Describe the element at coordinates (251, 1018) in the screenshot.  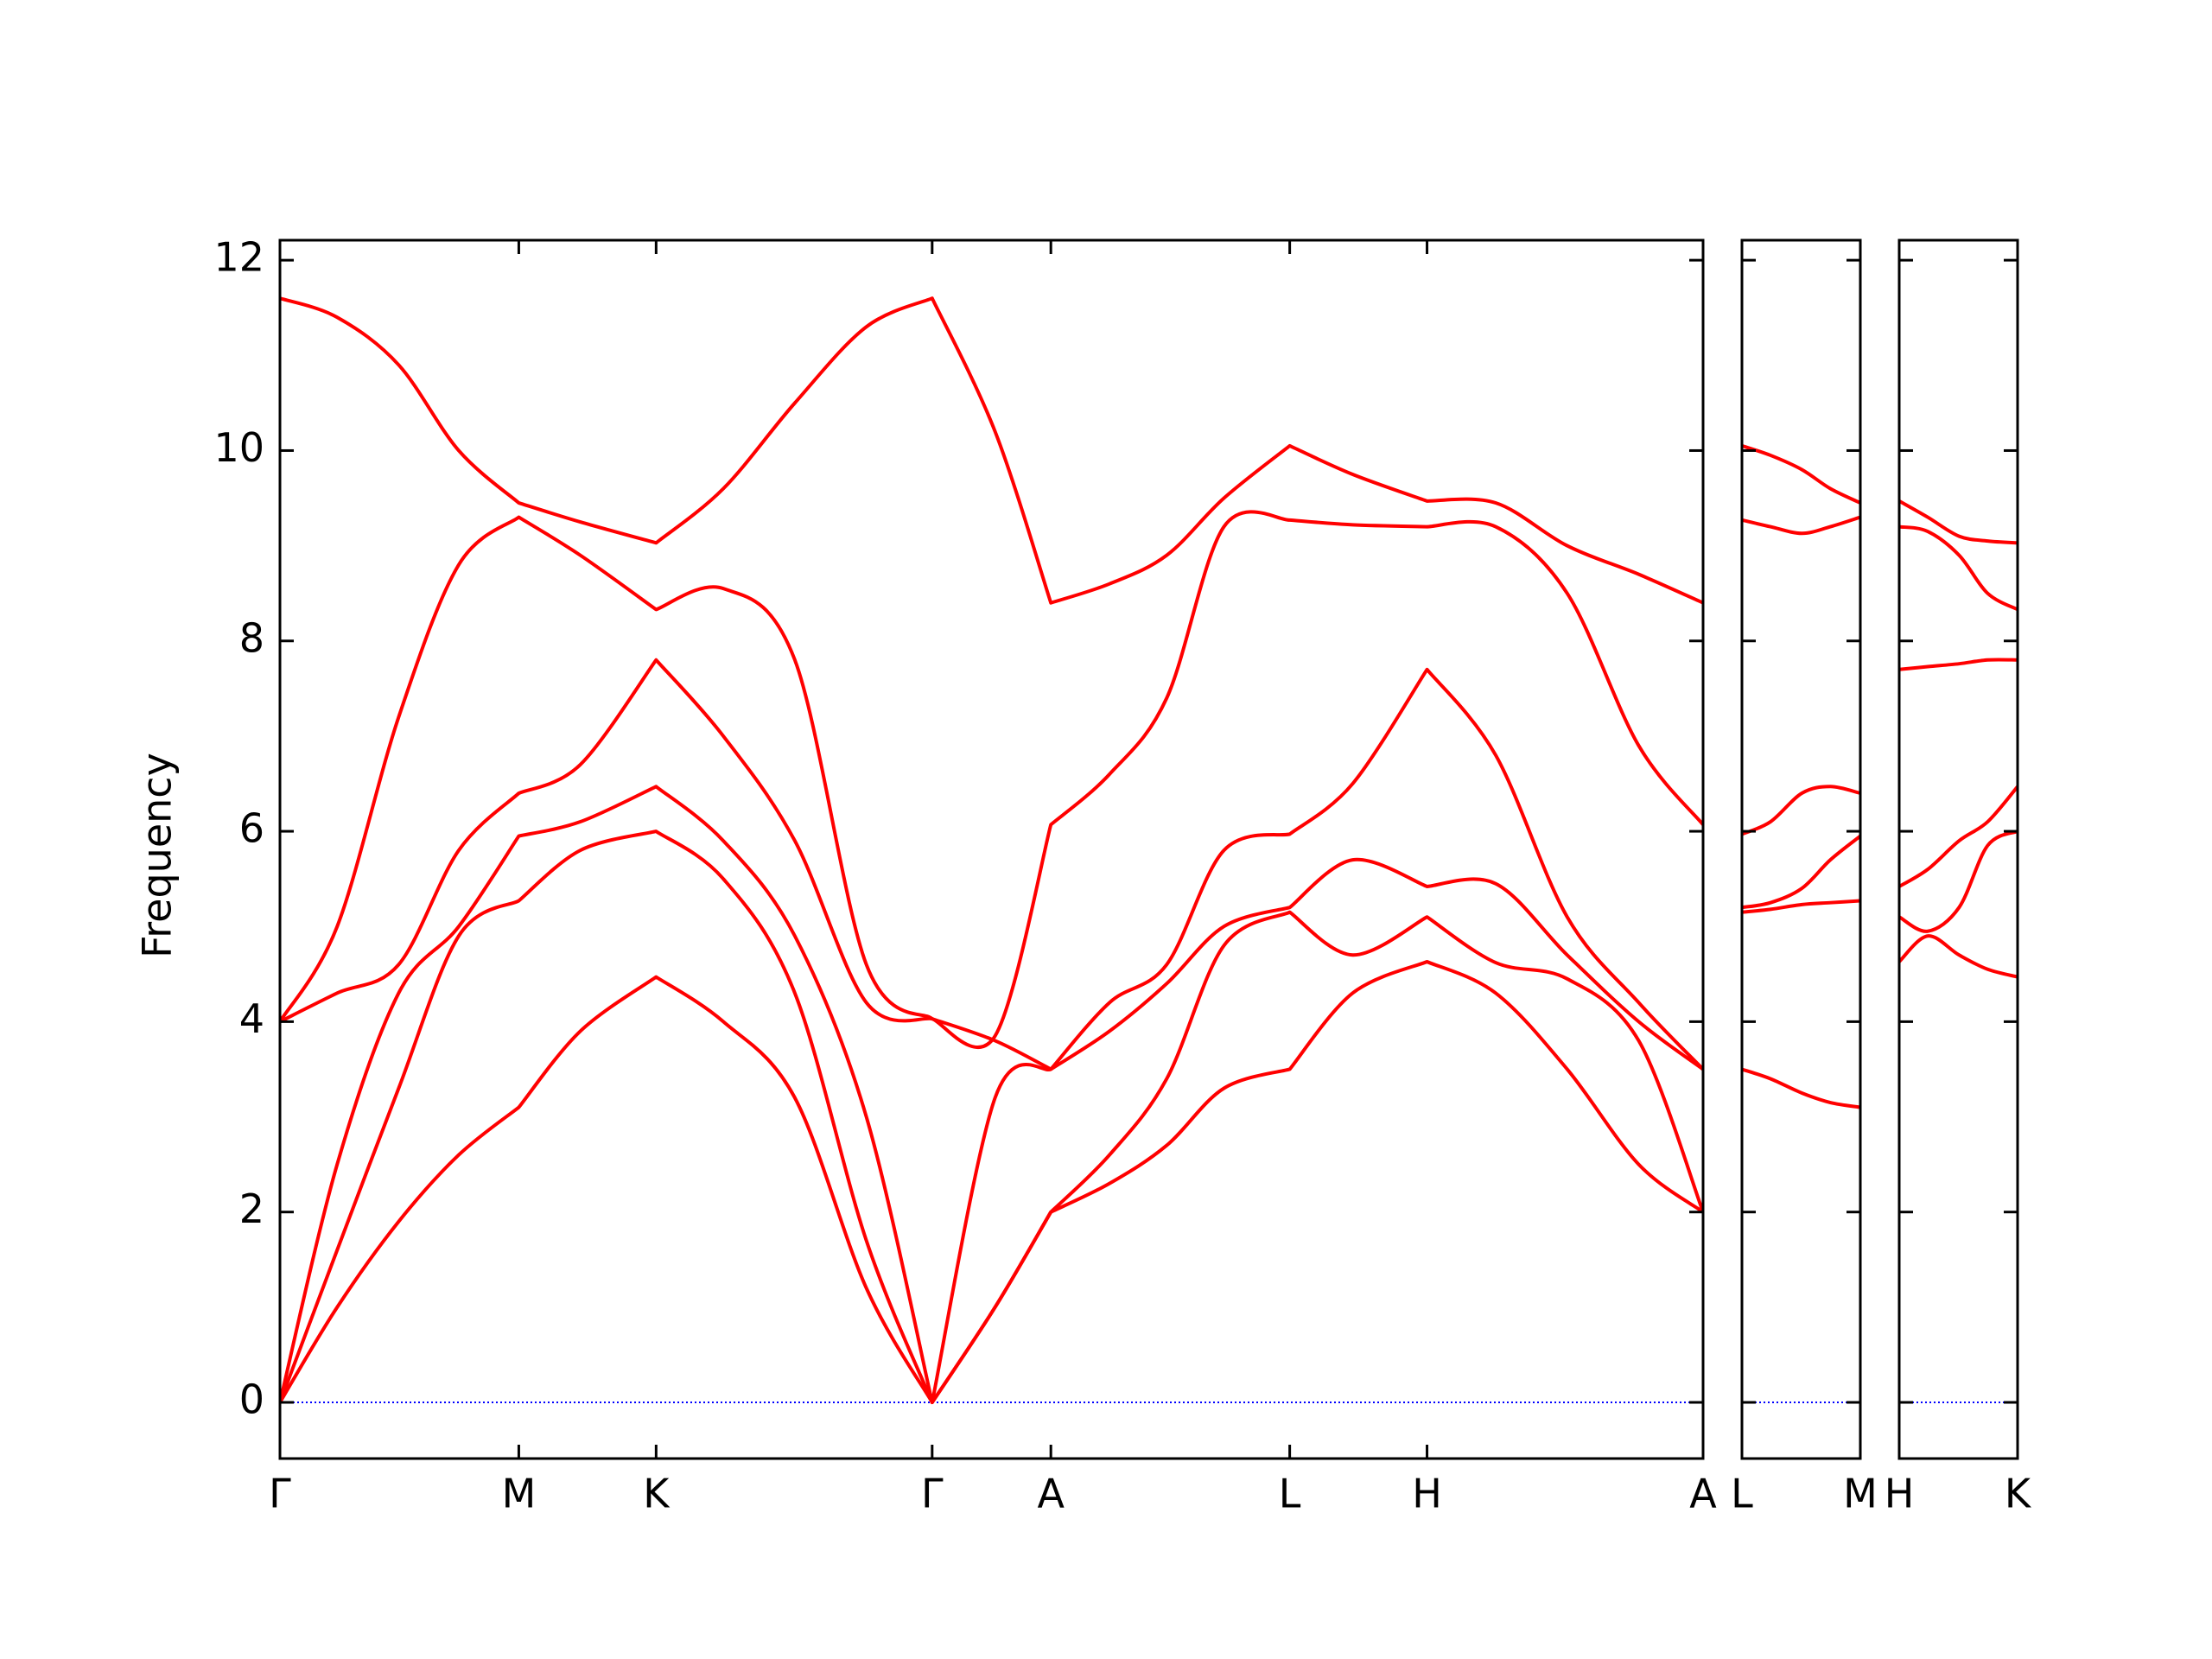
I see `y-tick-label: 4` at that location.